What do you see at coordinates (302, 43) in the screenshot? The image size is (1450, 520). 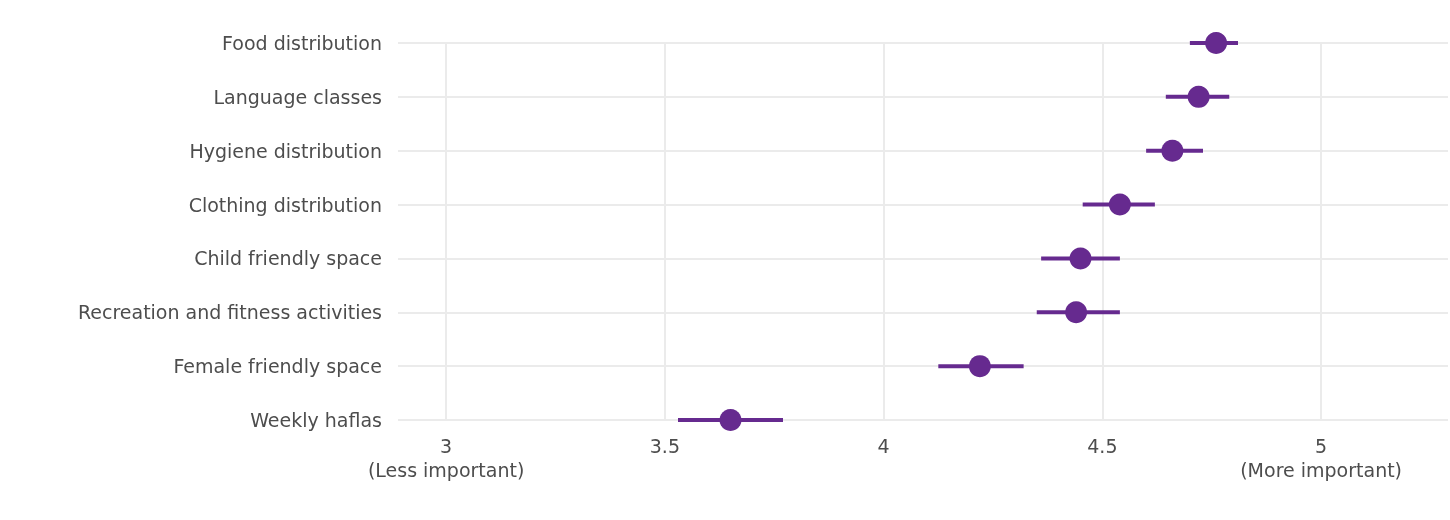 I see `y-tick-label: Food distribution` at bounding box center [302, 43].